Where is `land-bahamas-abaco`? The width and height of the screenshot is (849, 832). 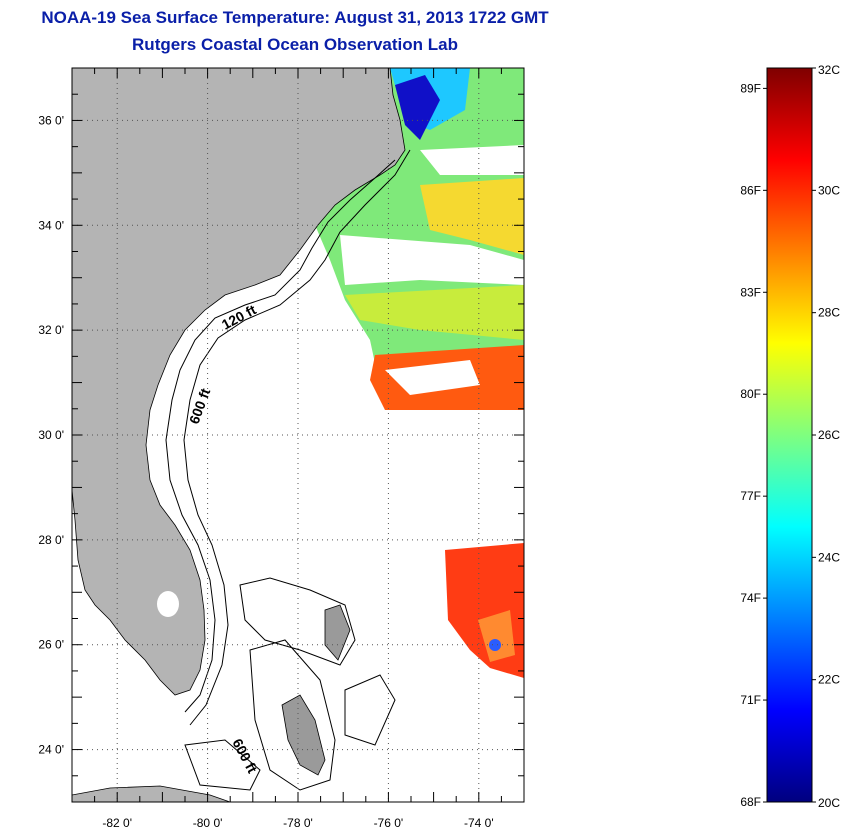 land-bahamas-abaco is located at coordinates (337, 632).